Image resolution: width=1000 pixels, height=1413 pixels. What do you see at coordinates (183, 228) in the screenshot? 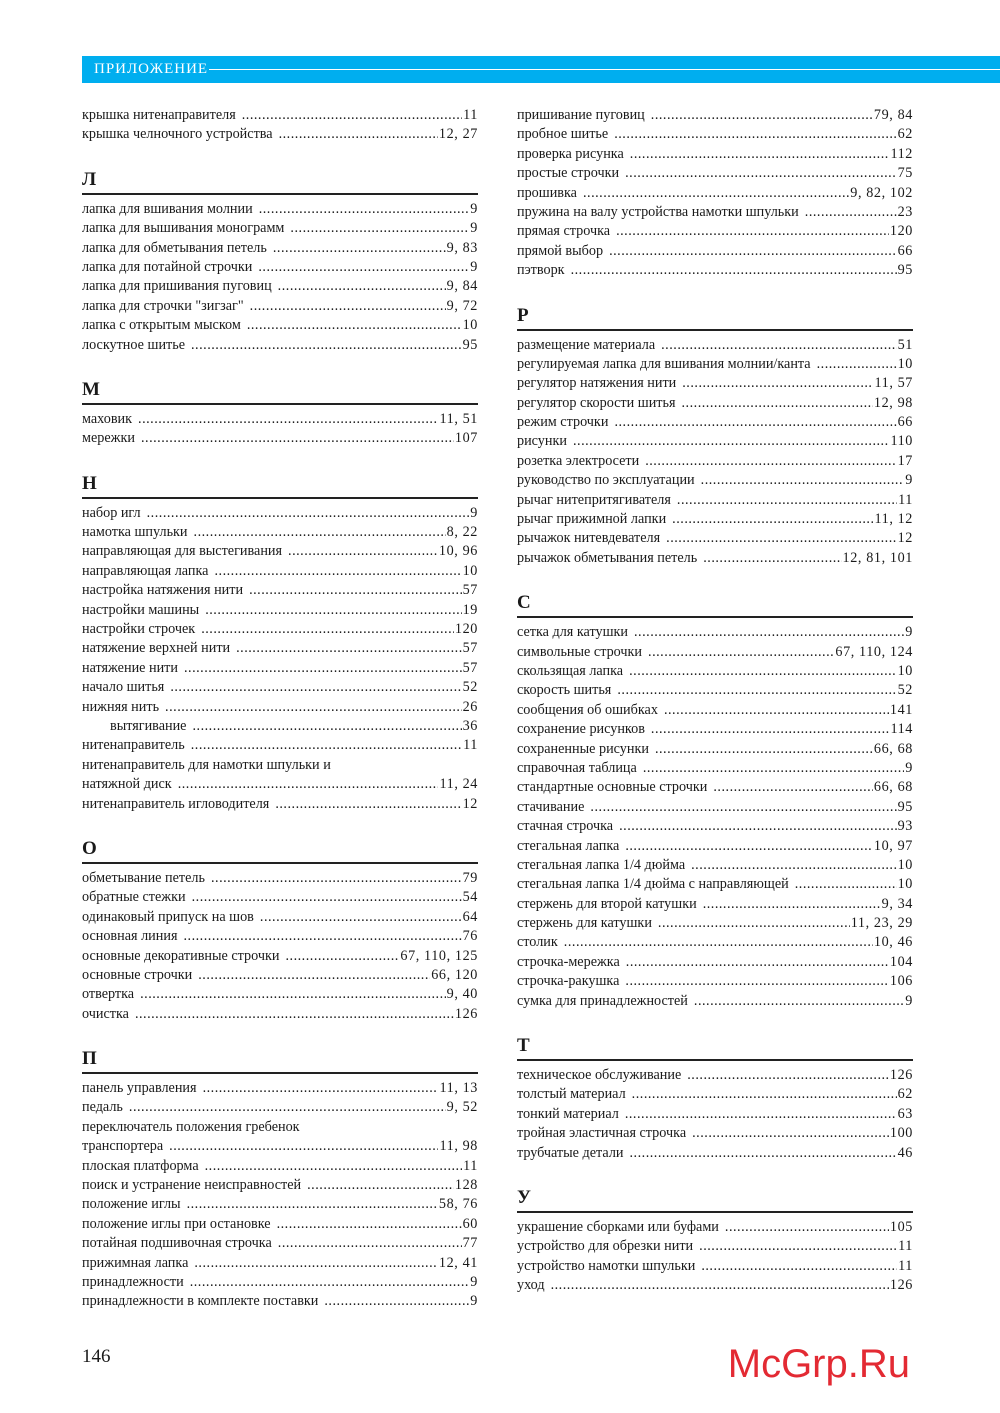
I see `entry-term: лапка для вышивания монограмм` at bounding box center [183, 228].